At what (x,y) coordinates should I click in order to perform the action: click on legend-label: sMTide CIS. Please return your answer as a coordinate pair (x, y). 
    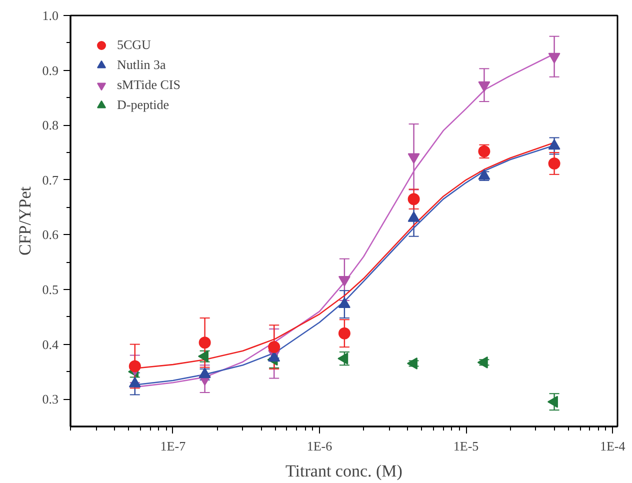
    Looking at the image, I should click on (148, 85).